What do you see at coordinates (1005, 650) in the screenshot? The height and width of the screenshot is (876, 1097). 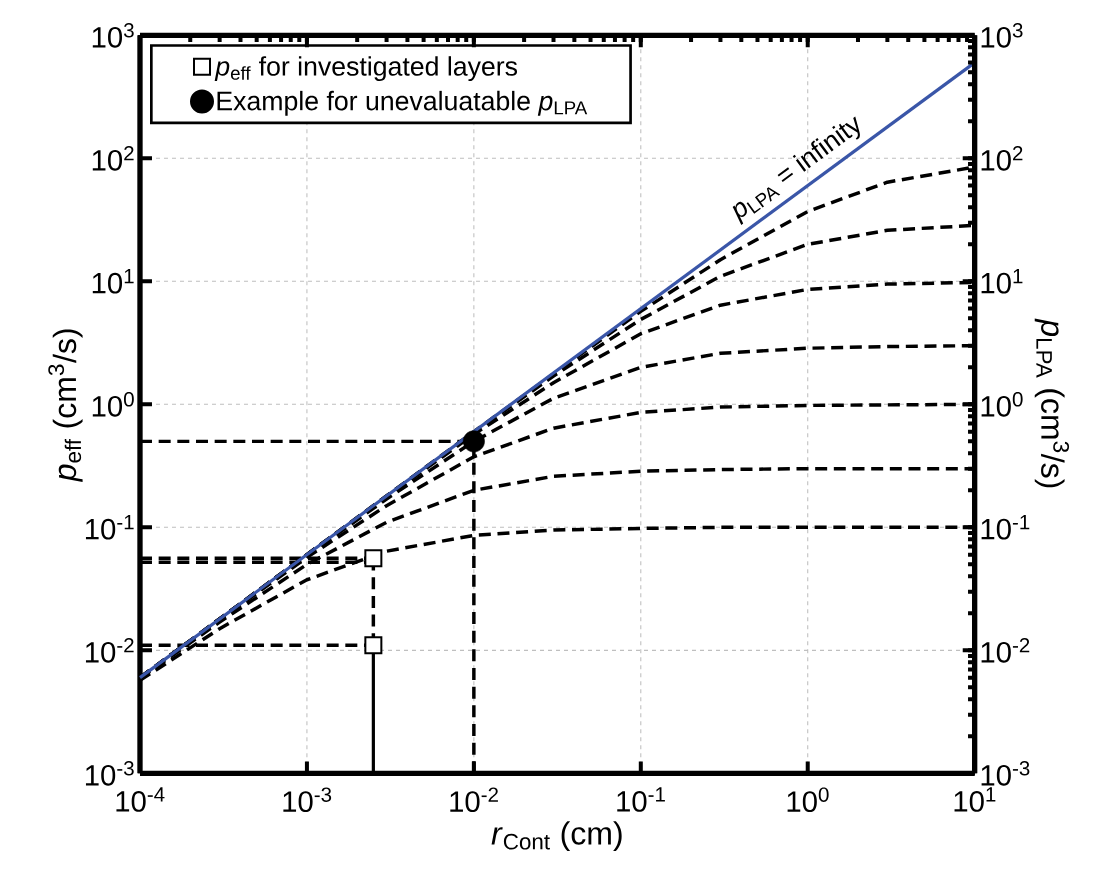 I see `text: 10$^{-2}$` at bounding box center [1005, 650].